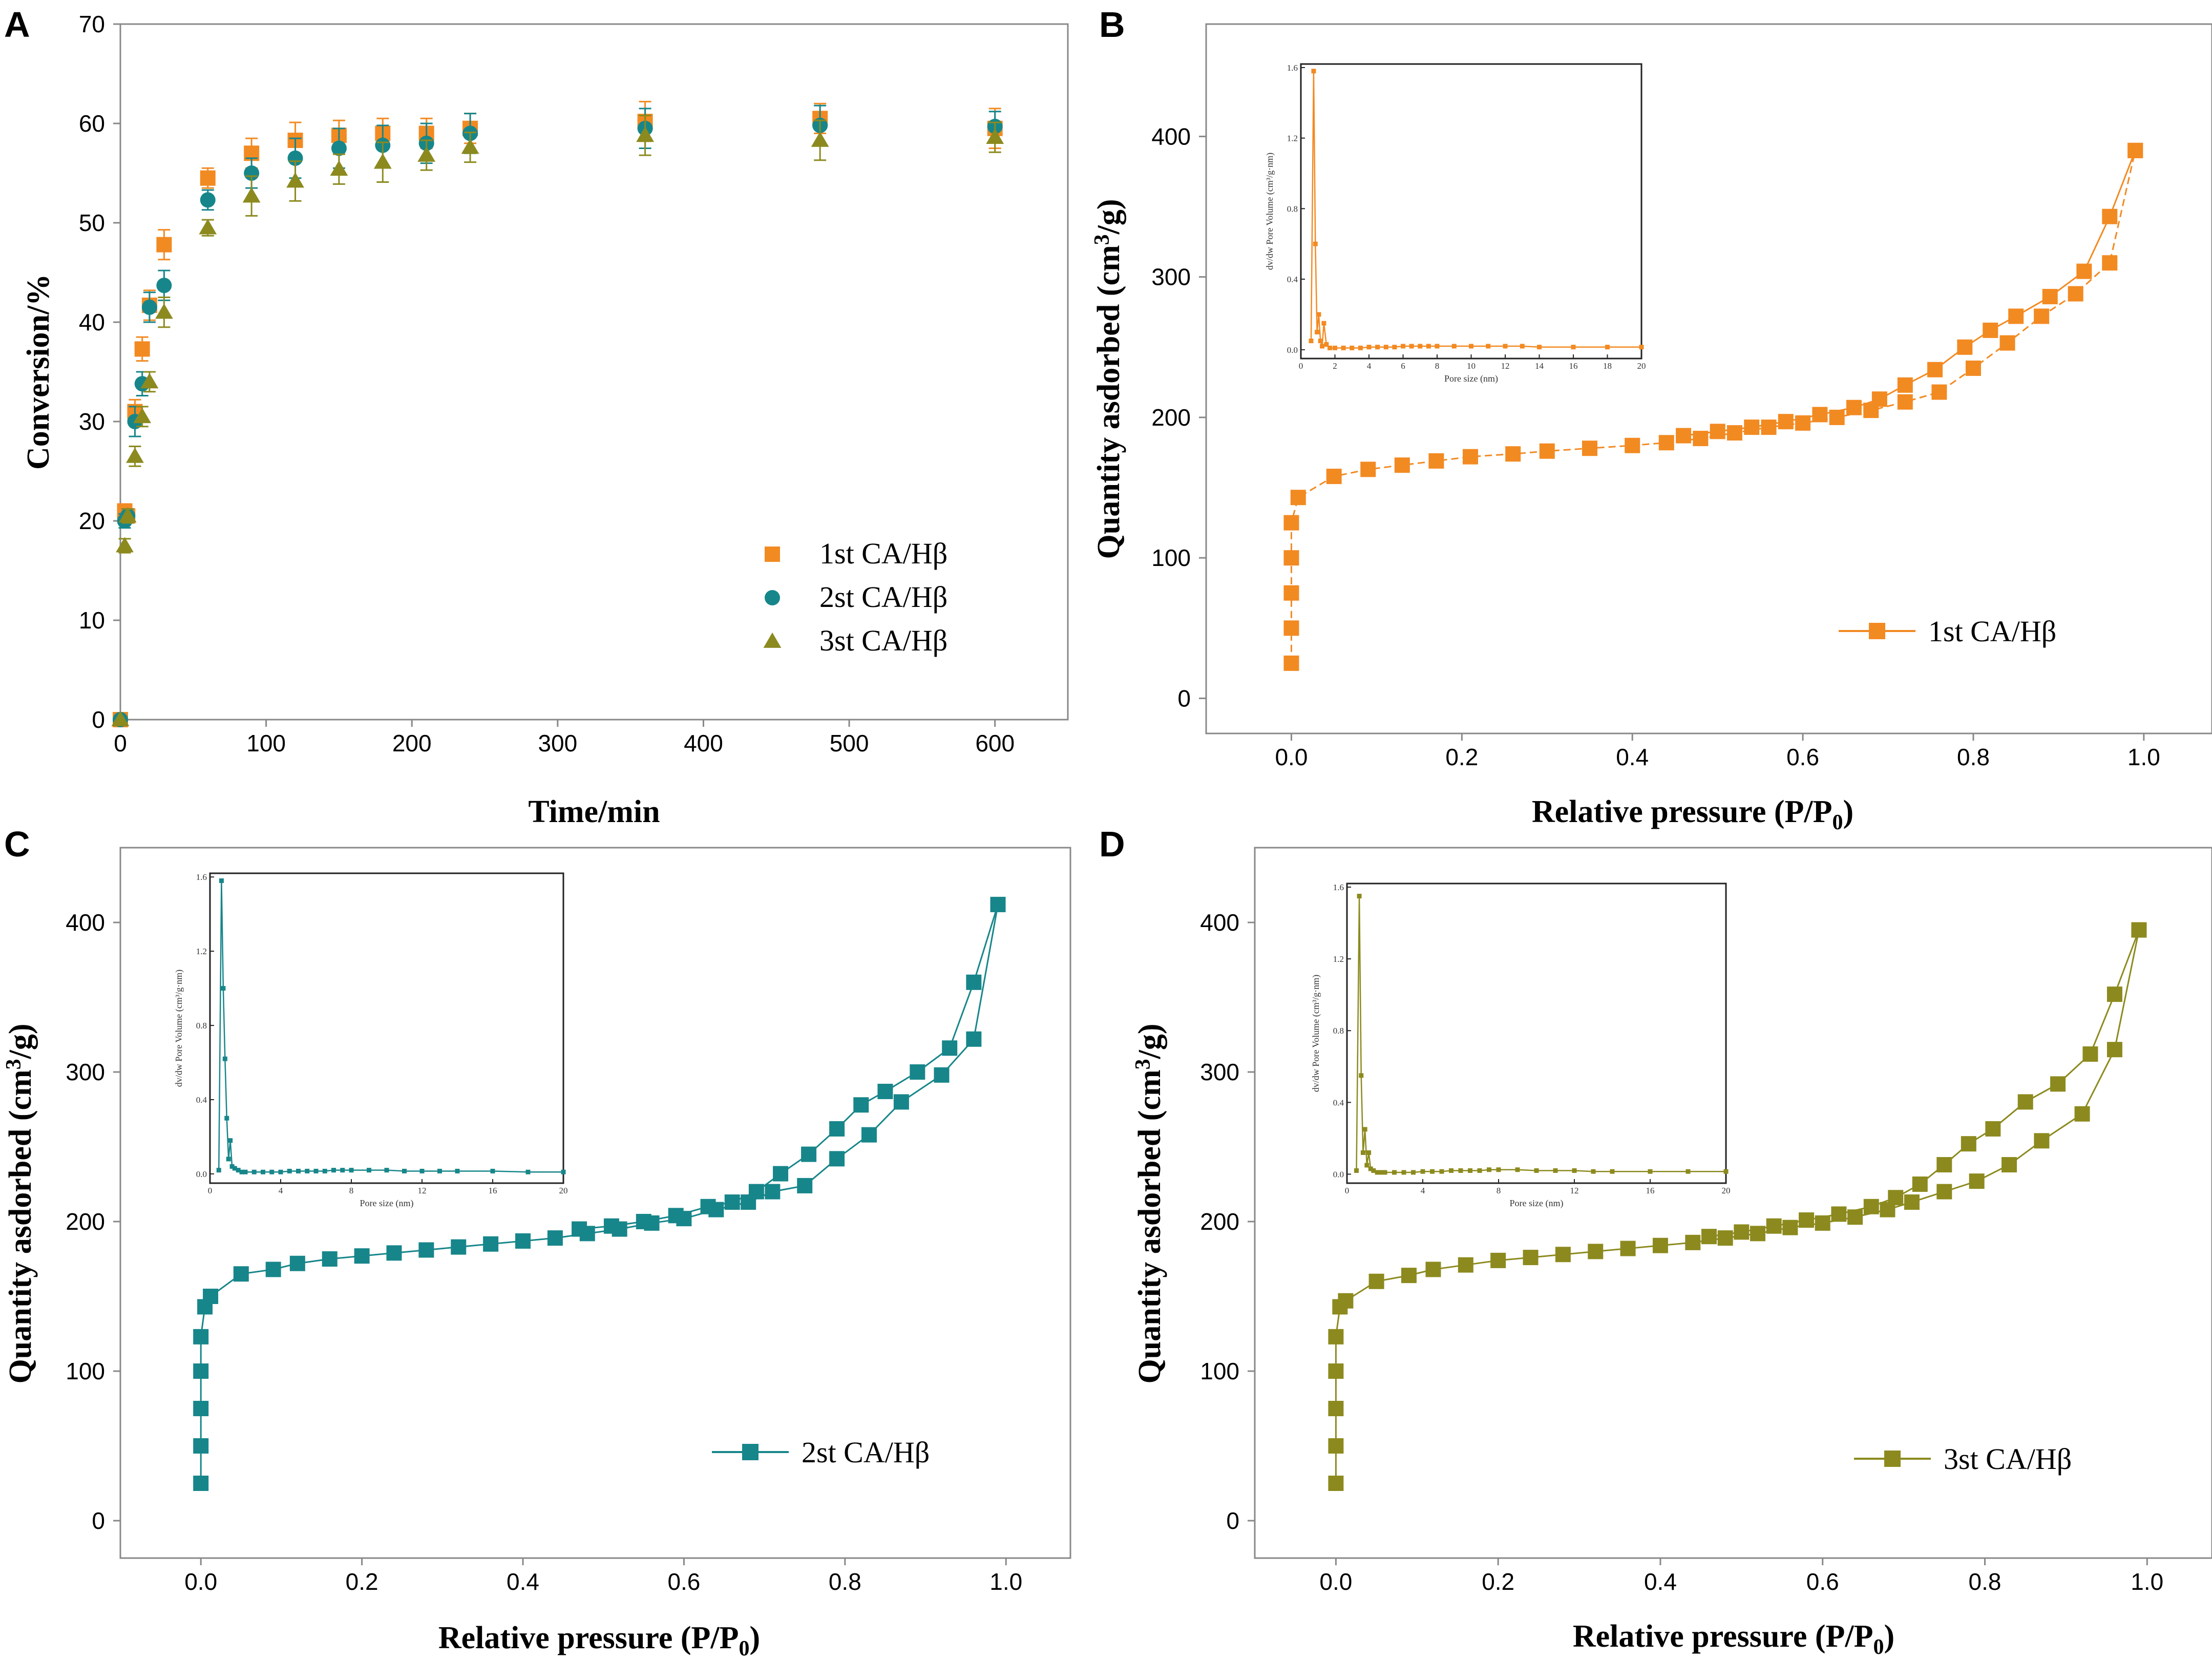 The image size is (2212, 1660). What do you see at coordinates (1316, 1033) in the screenshot?
I see `inset-y-axis-label: dv/dw Pore Volume (cm³/g·nm)` at bounding box center [1316, 1033].